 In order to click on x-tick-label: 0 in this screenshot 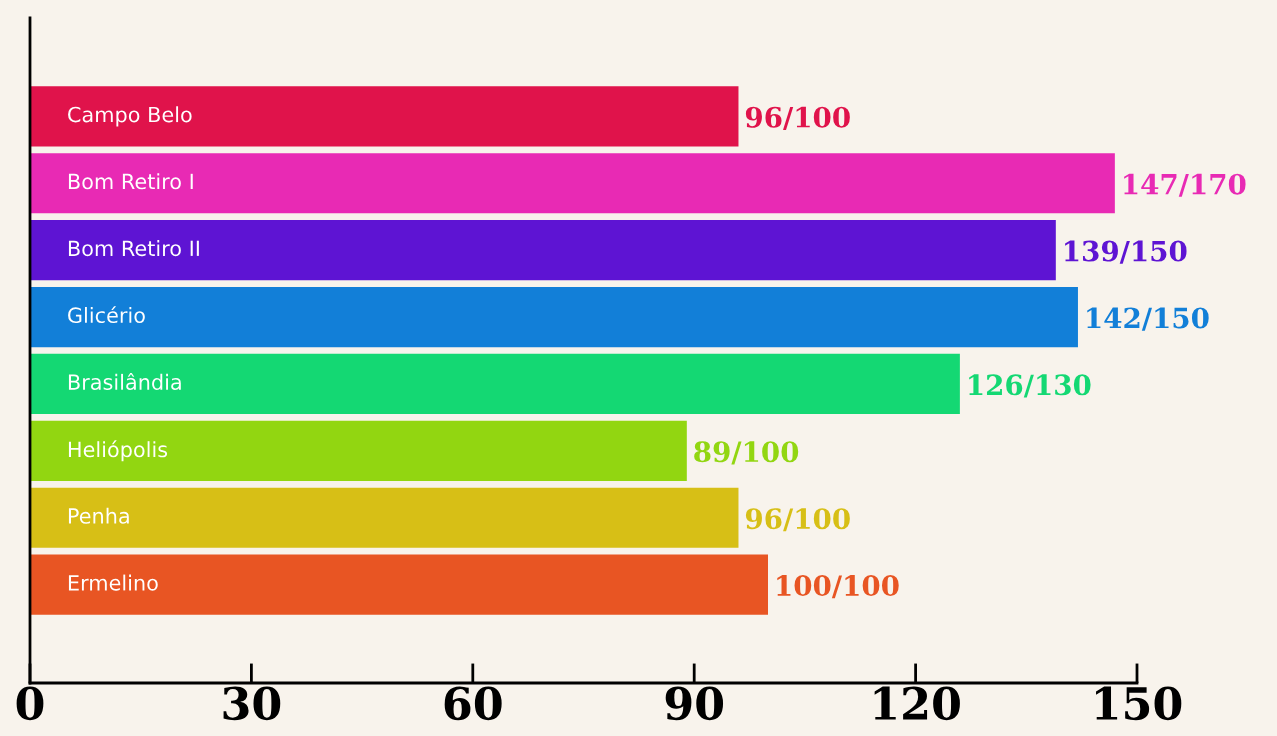, I will do `click(30, 703)`.